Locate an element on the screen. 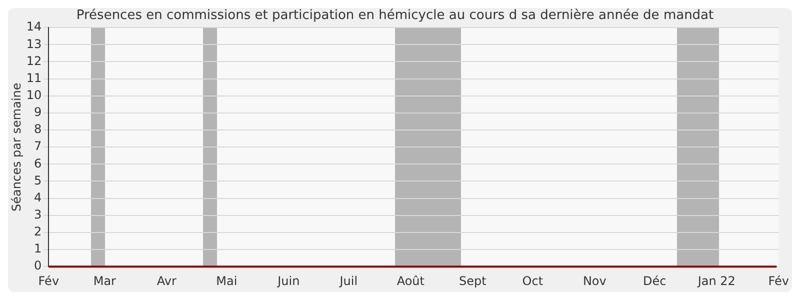  y-tick-label: 8 is located at coordinates (38, 129).